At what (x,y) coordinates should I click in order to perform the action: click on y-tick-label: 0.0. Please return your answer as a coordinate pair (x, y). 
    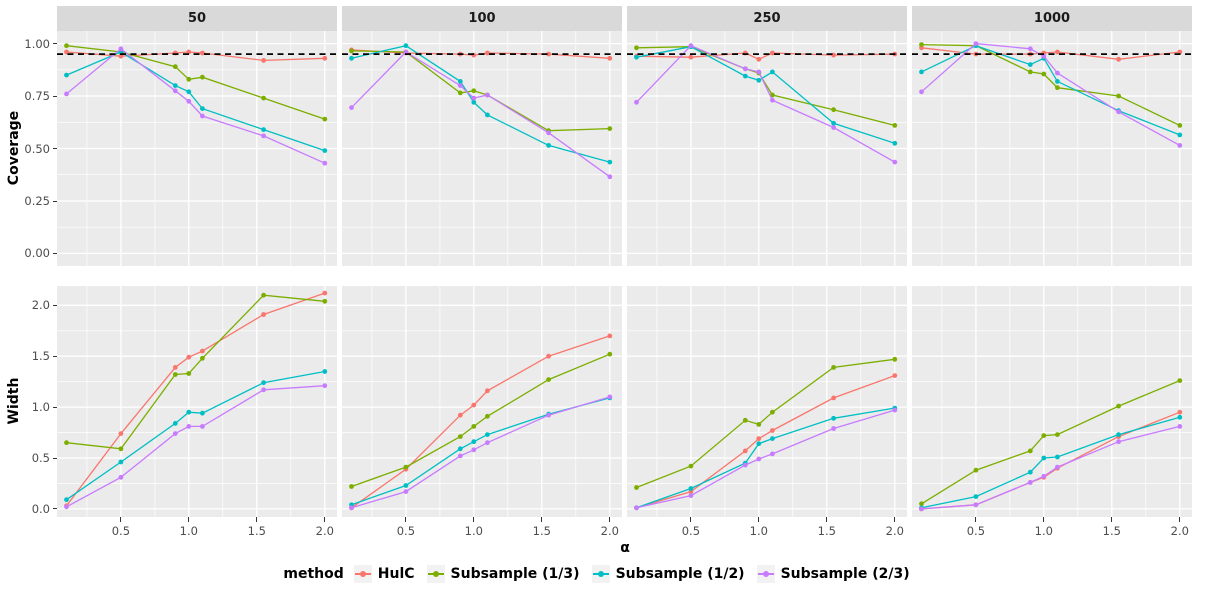
    Looking at the image, I should click on (40, 508).